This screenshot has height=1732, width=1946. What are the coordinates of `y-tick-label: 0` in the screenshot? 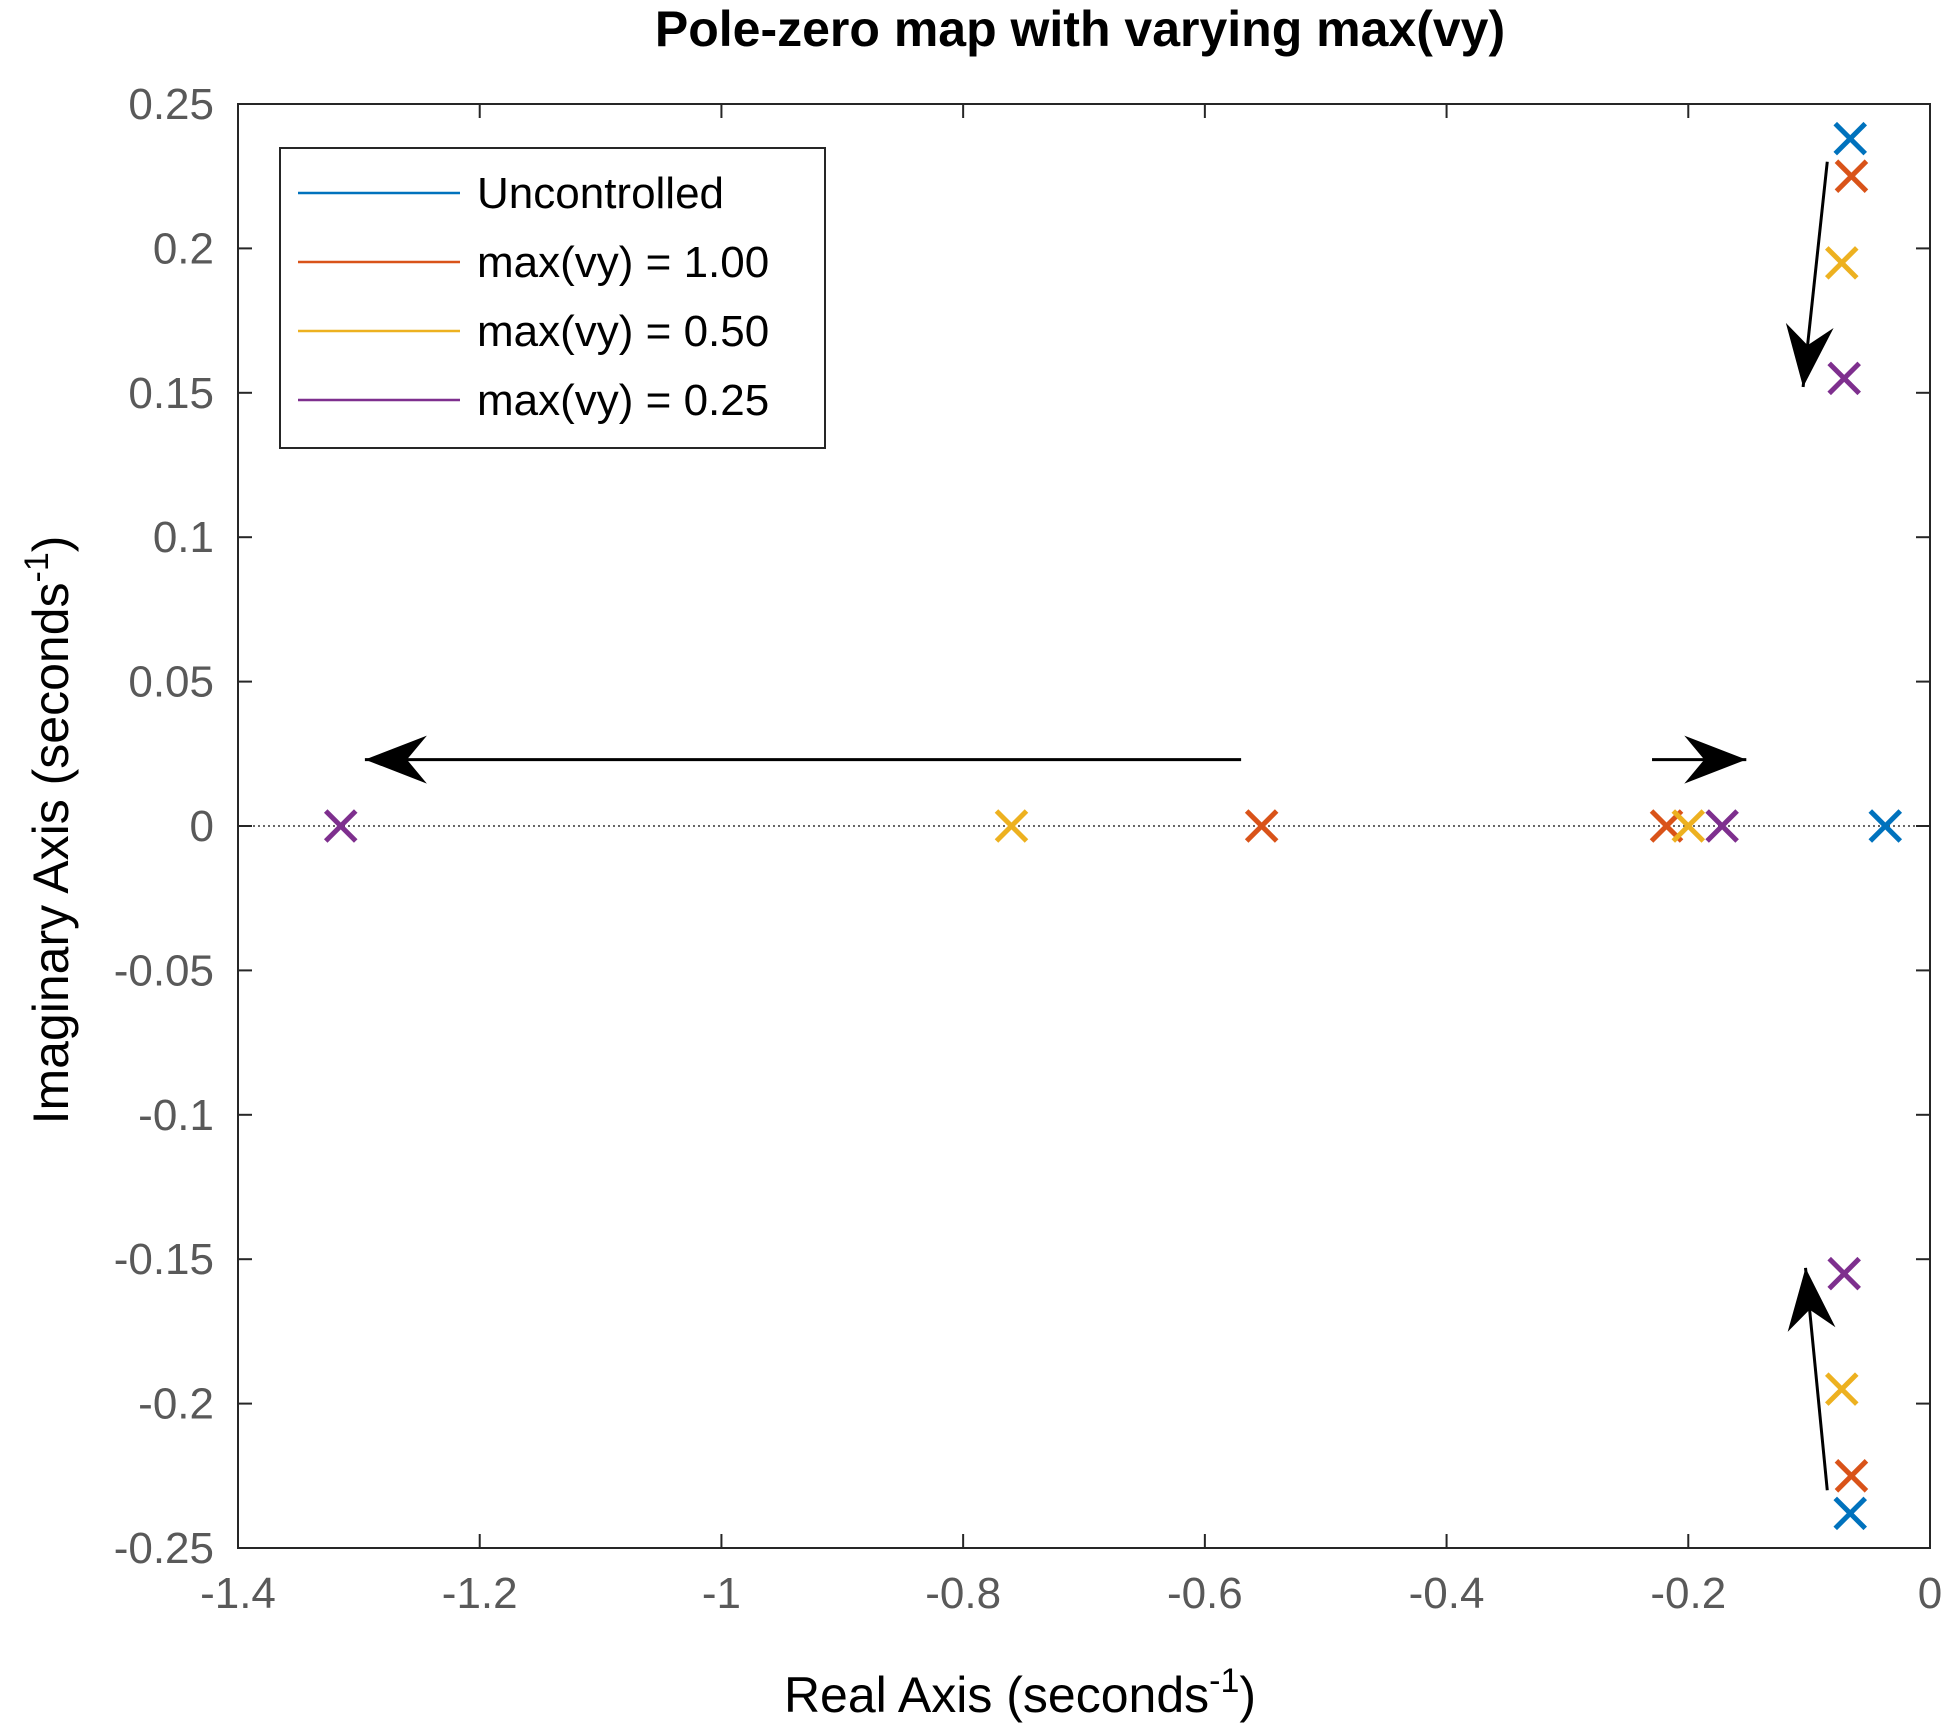 It's located at (202, 826).